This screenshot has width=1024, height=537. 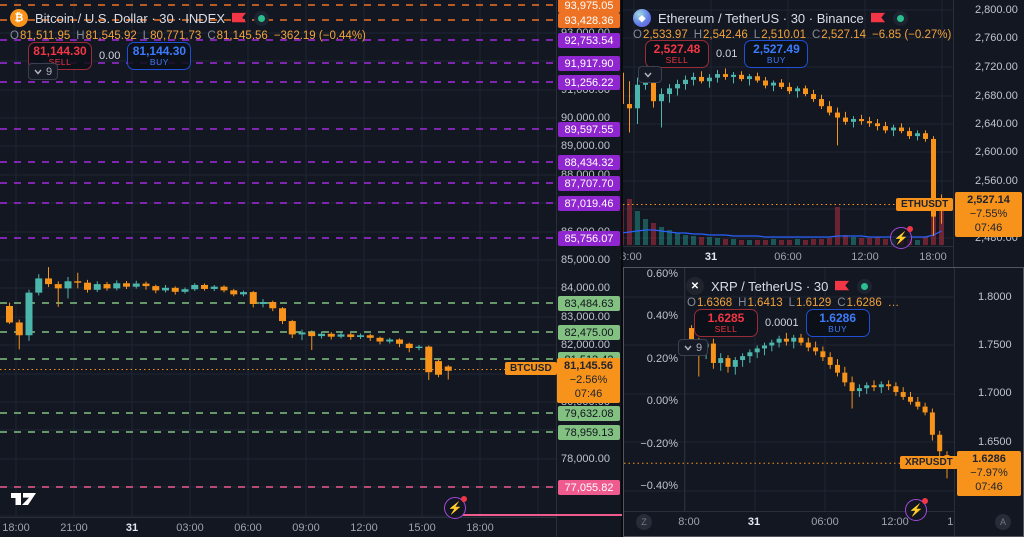 I want to click on level-price-label: 93,428.36, so click(x=589, y=20).